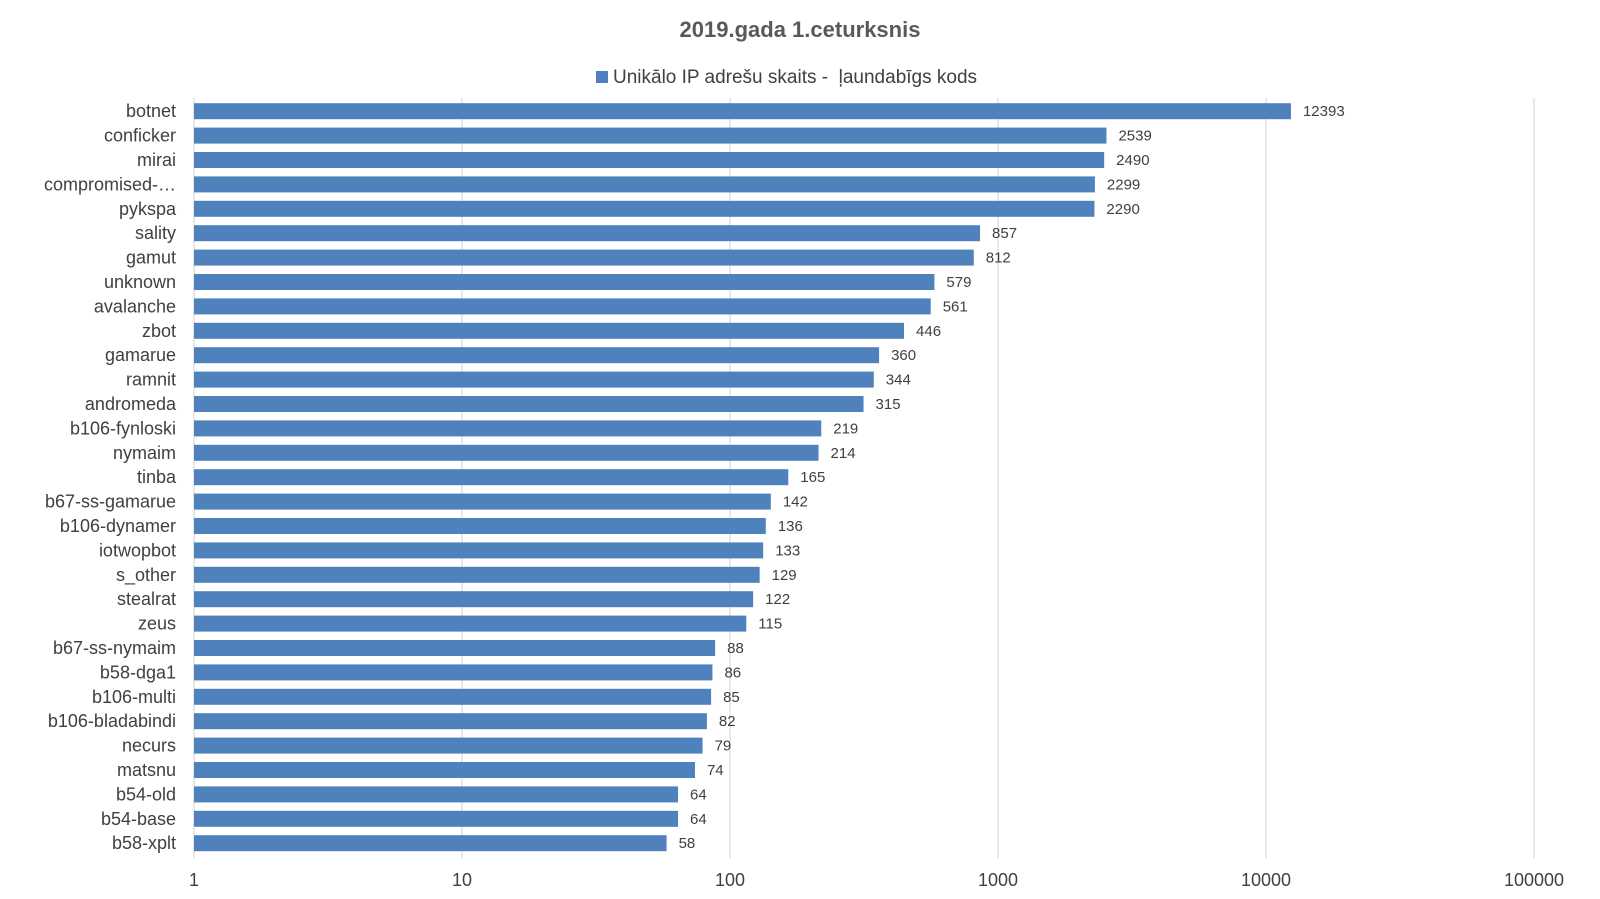 The width and height of the screenshot is (1600, 899). I want to click on category-label: mirai, so click(156, 160).